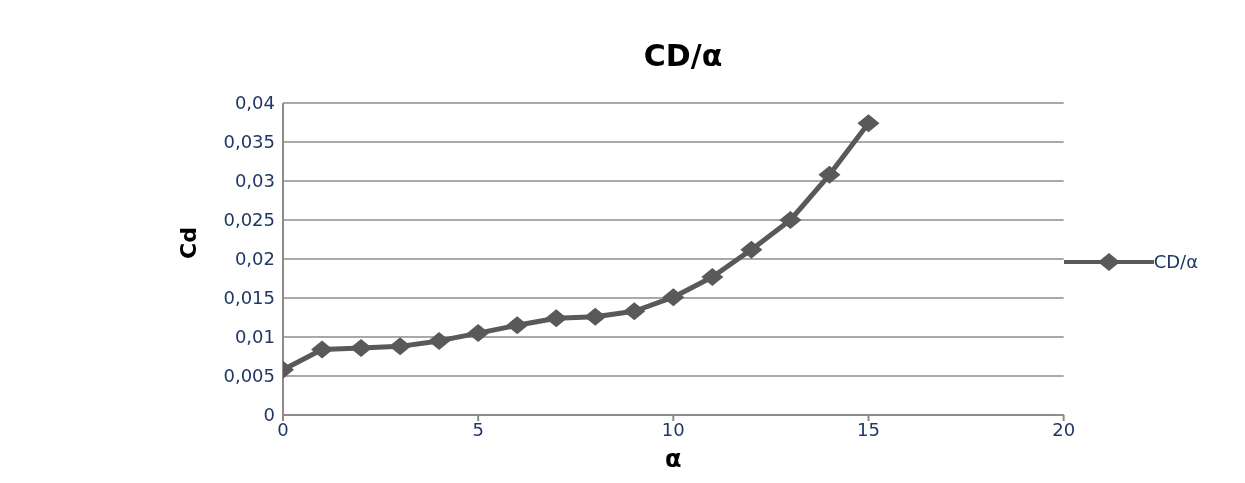 The image size is (1245, 483). I want to click on y-tick-label: 0,04, so click(254, 103).